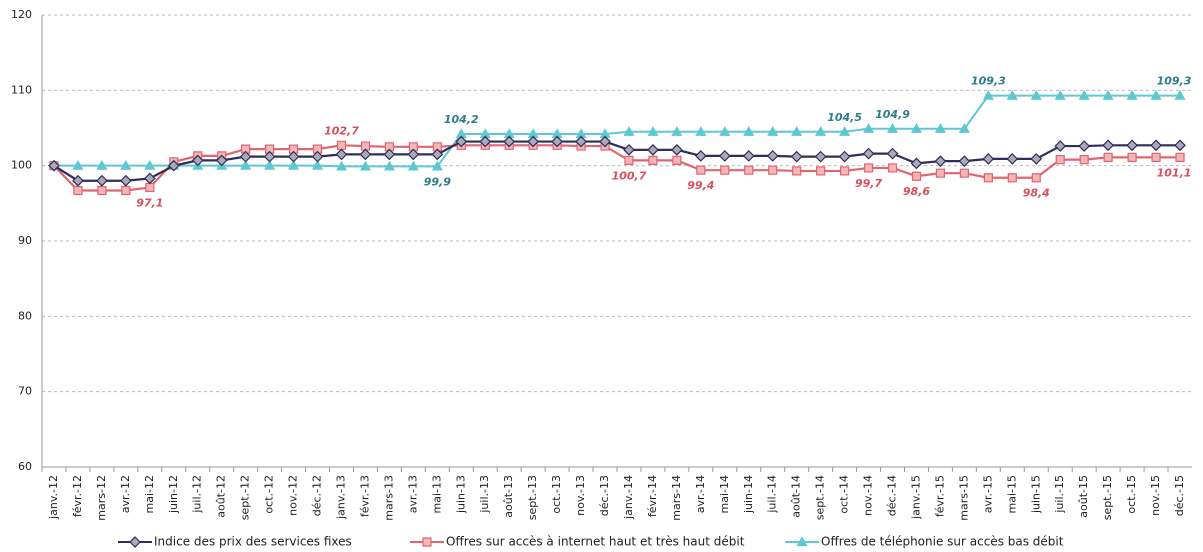  Describe the element at coordinates (173, 494) in the screenshot. I see `x-tick-label: juin-12` at that location.